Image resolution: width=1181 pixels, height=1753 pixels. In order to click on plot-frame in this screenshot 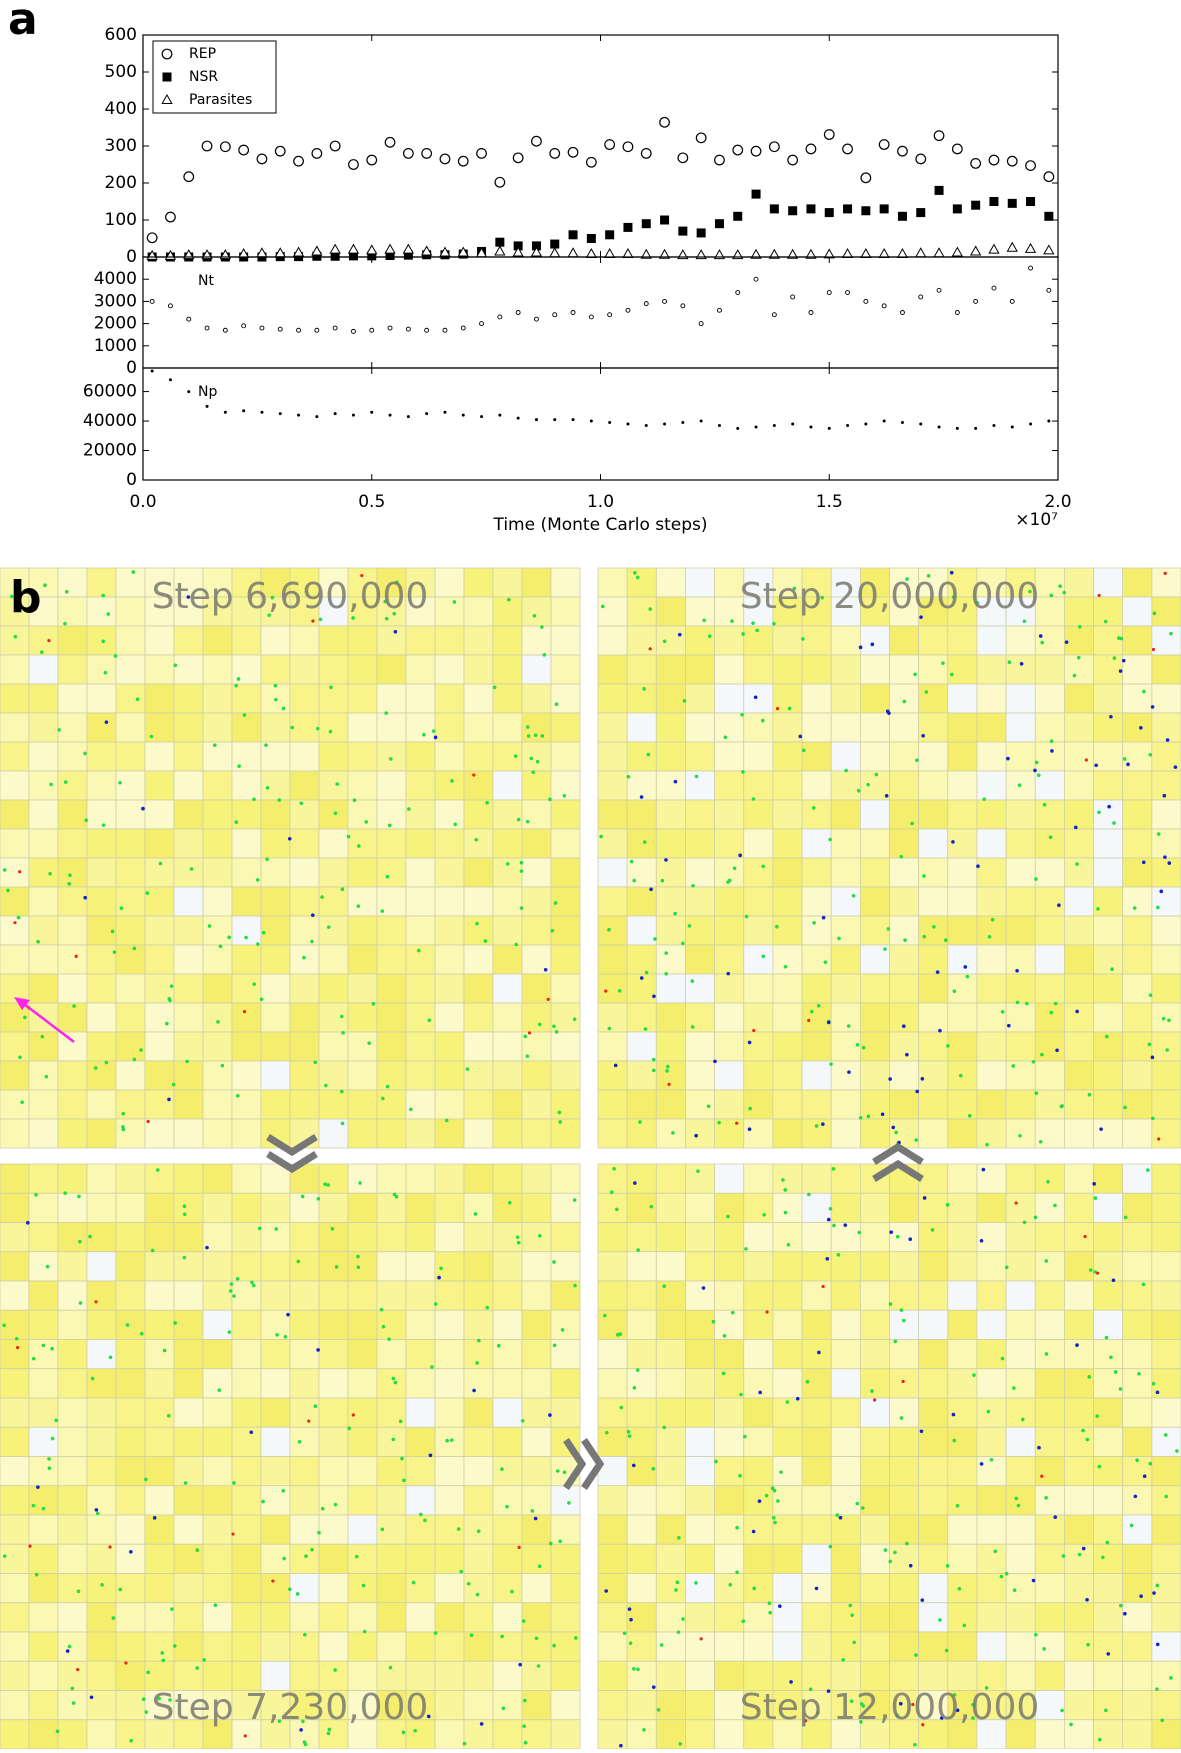, I will do `click(600, 312)`.